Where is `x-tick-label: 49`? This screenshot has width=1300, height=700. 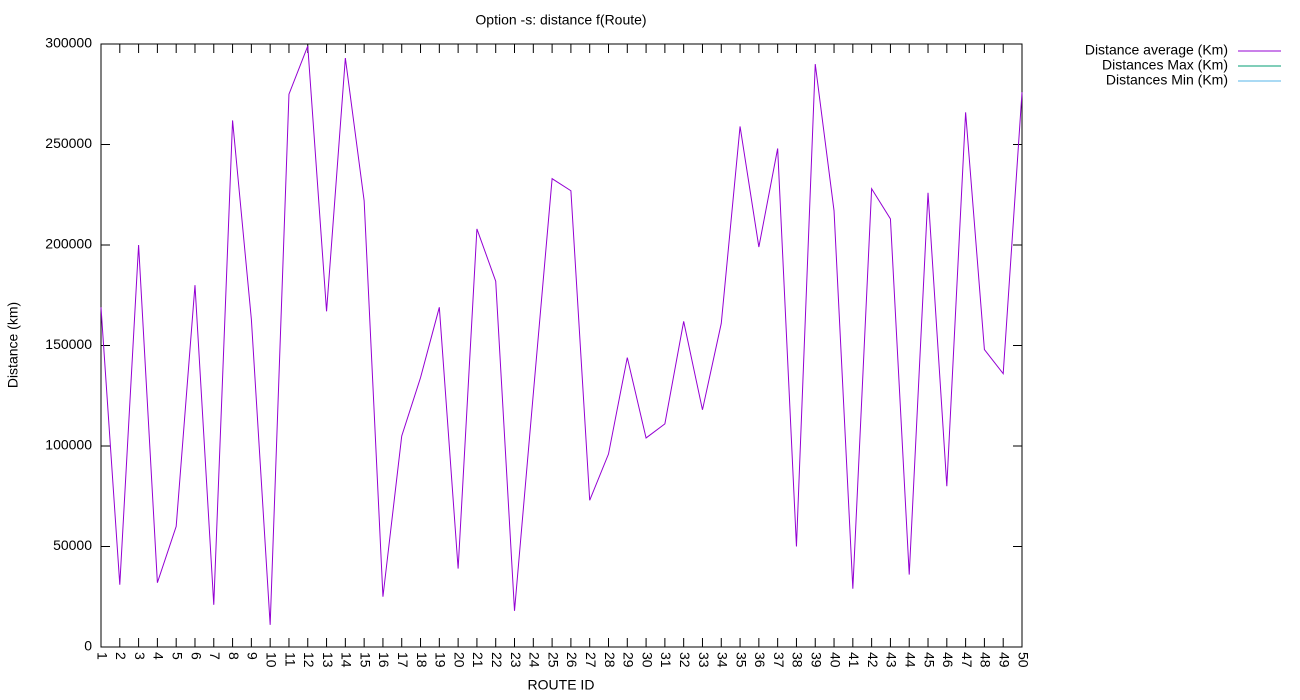 x-tick-label: 49 is located at coordinates (1005, 660).